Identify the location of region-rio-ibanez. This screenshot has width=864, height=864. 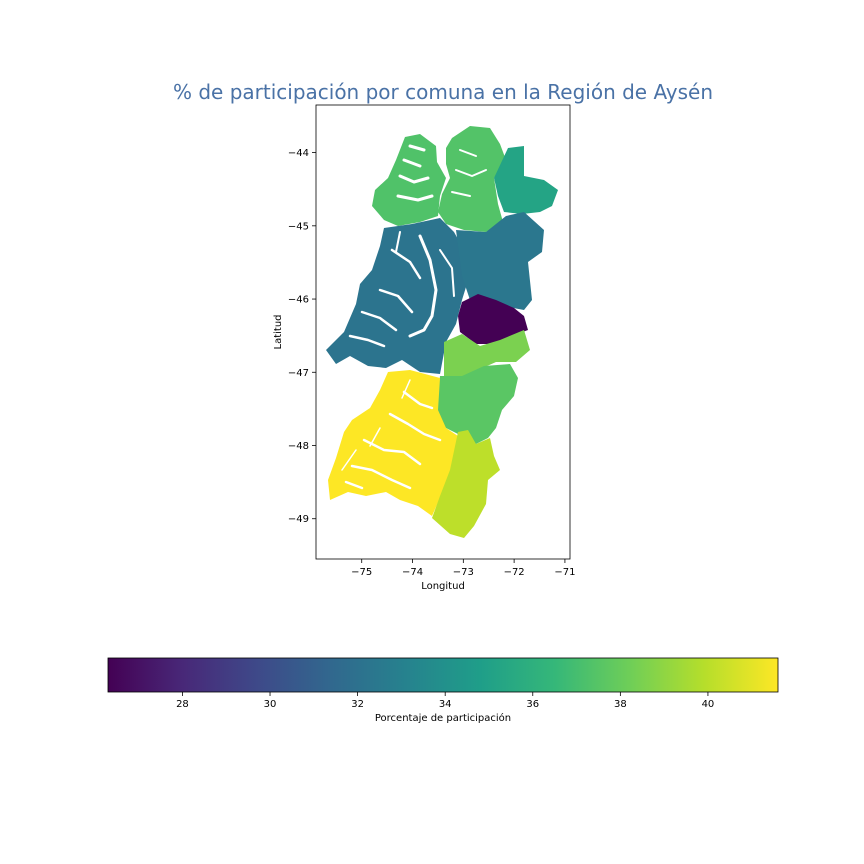
(493, 319).